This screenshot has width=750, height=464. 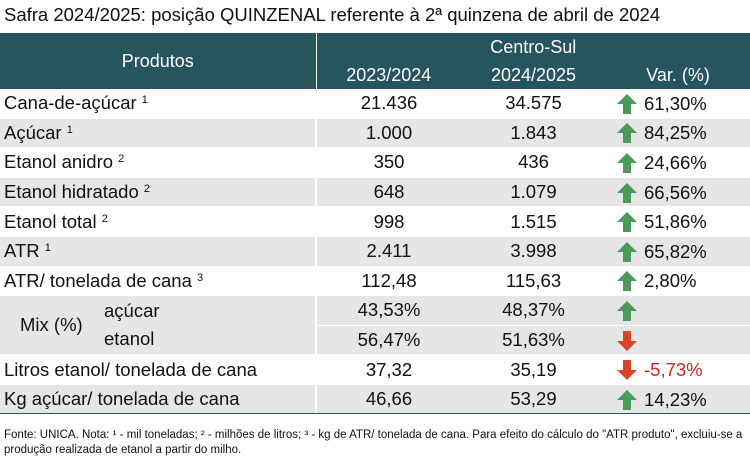 I want to click on value-2023: 21.436, so click(x=389, y=103).